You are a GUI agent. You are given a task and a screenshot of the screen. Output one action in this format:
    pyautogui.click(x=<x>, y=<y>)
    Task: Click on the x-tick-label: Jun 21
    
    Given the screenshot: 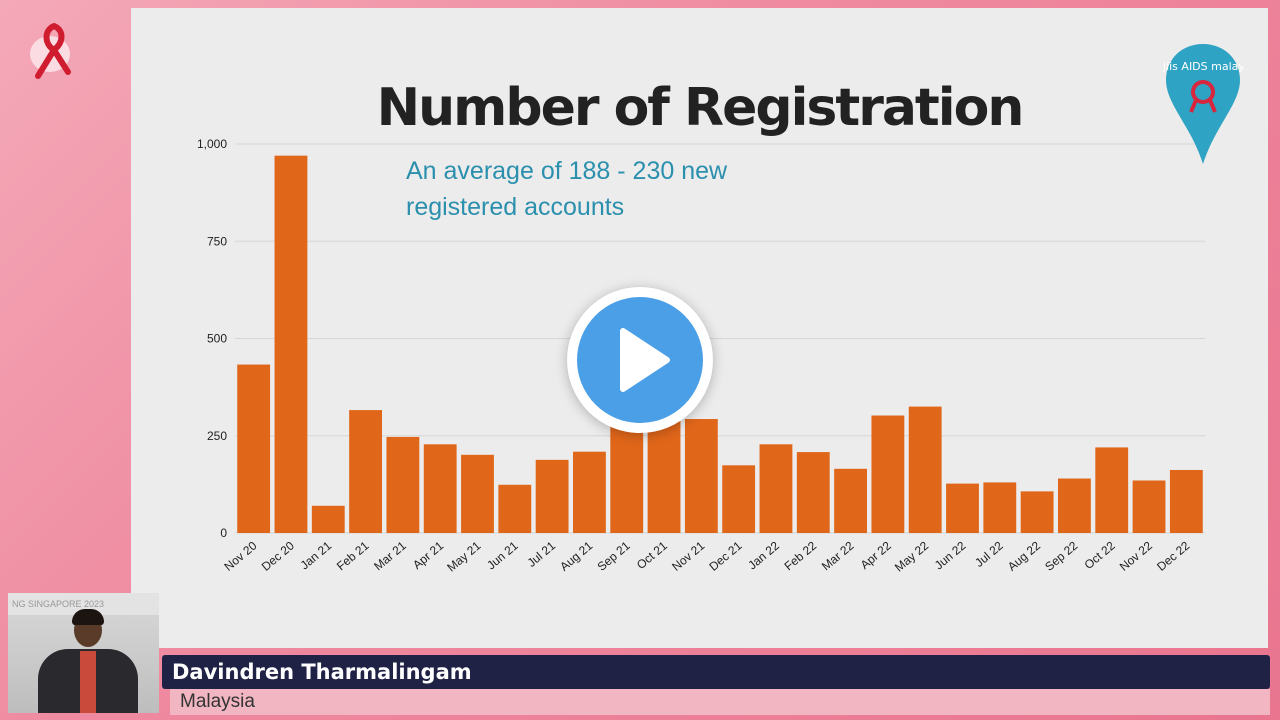 What is the action you would take?
    pyautogui.click(x=502, y=555)
    